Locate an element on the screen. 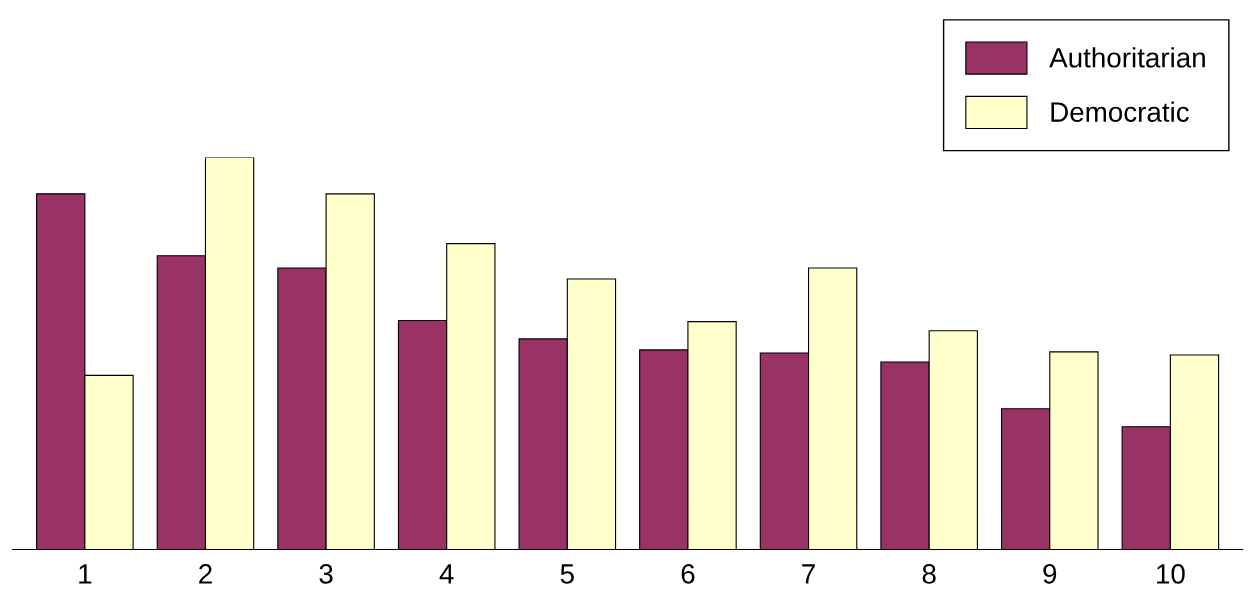  x-tick-label: 4 is located at coordinates (446, 574).